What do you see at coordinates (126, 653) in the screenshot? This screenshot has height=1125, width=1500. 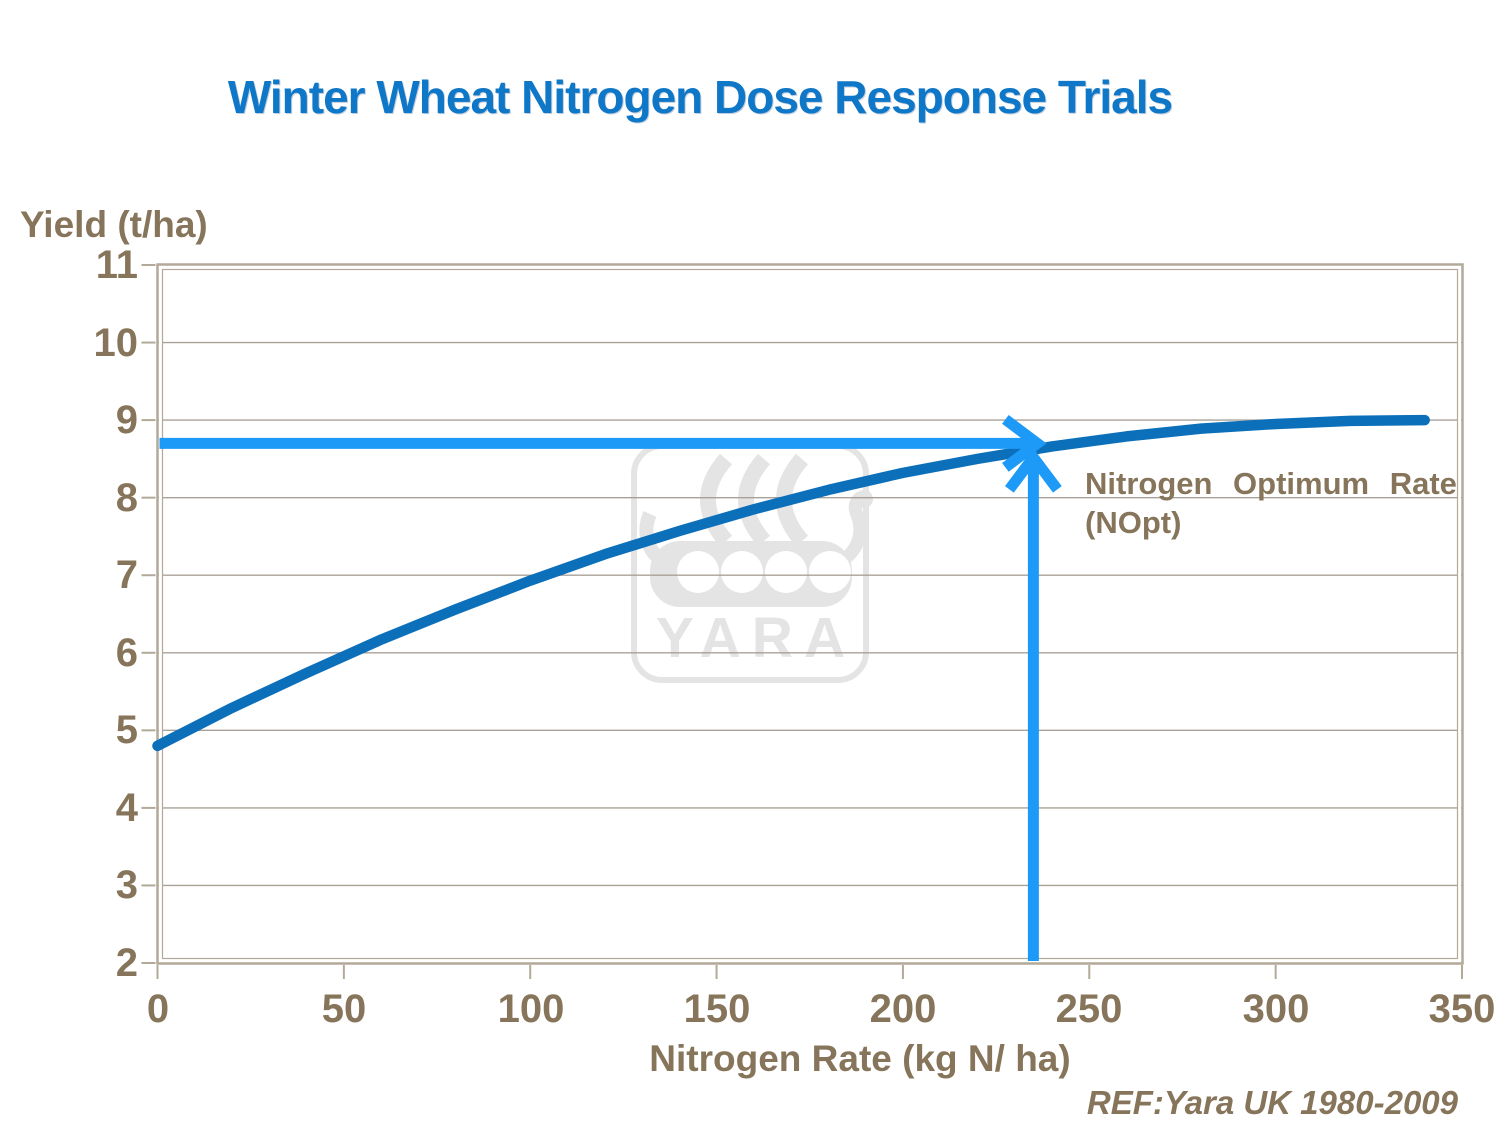 I see `y-tick-label: 6` at bounding box center [126, 653].